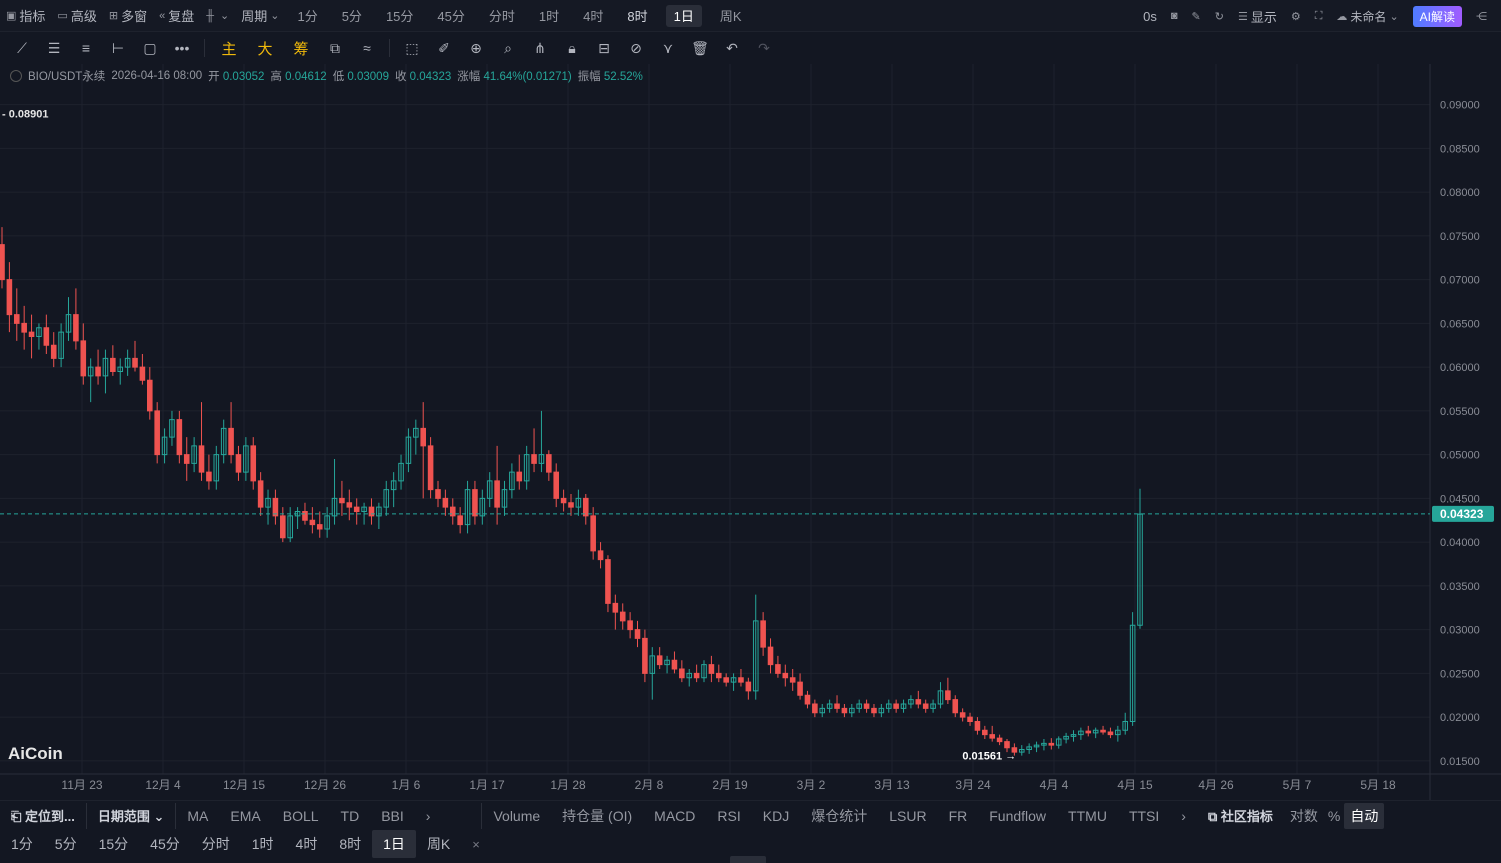 The width and height of the screenshot is (1501, 863). Describe the element at coordinates (229, 49) in the screenshot. I see `gold-tool-button: 主` at that location.